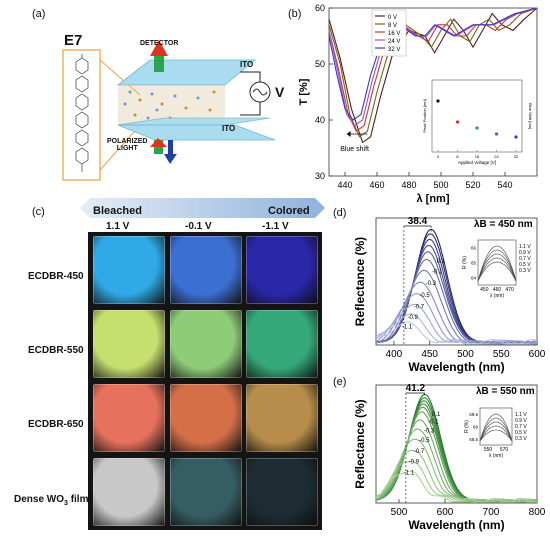 This screenshot has height=540, width=550. I want to click on x-axis-label: λ [nm], so click(433, 199).